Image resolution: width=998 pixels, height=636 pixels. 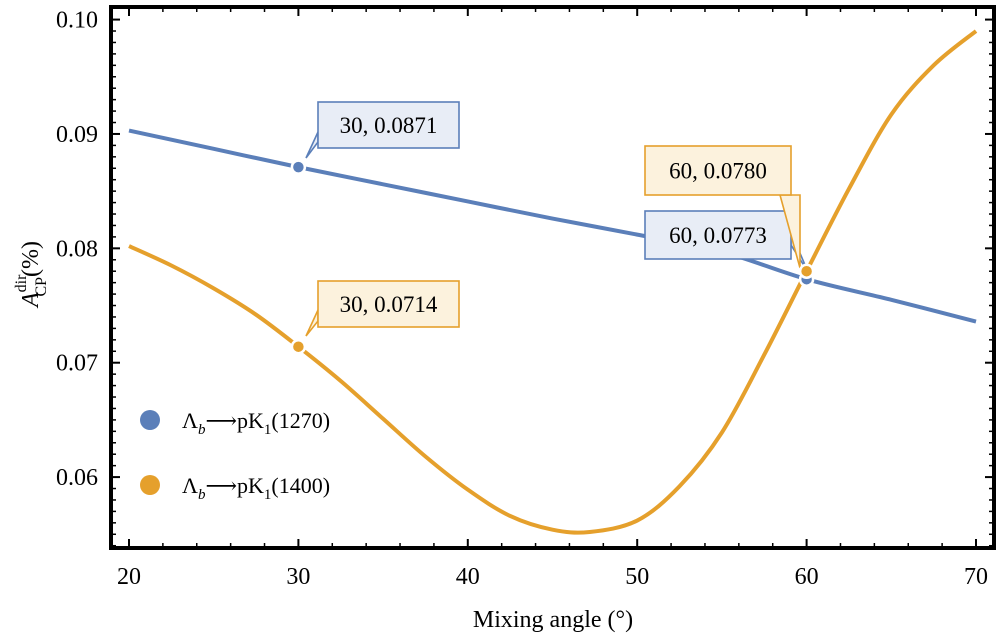 What do you see at coordinates (235, 455) in the screenshot?
I see `legend: Λb⟶pK1(1270) Λb⟶pK1(1400)` at bounding box center [235, 455].